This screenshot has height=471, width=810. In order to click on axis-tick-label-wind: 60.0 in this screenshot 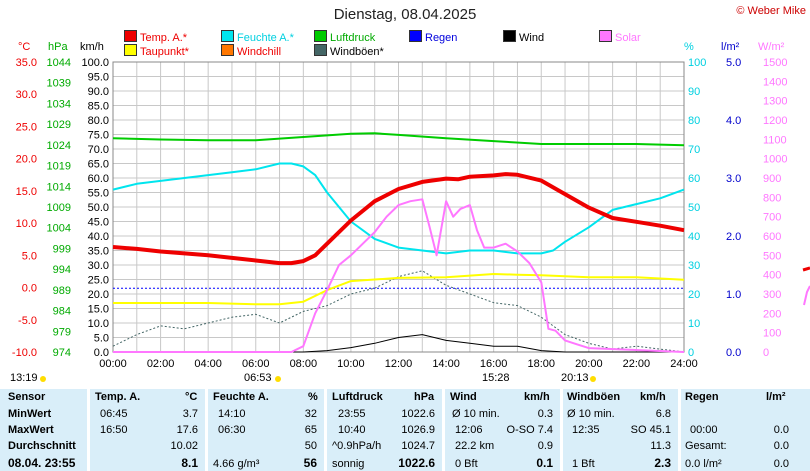, I will do `click(98, 179)`.